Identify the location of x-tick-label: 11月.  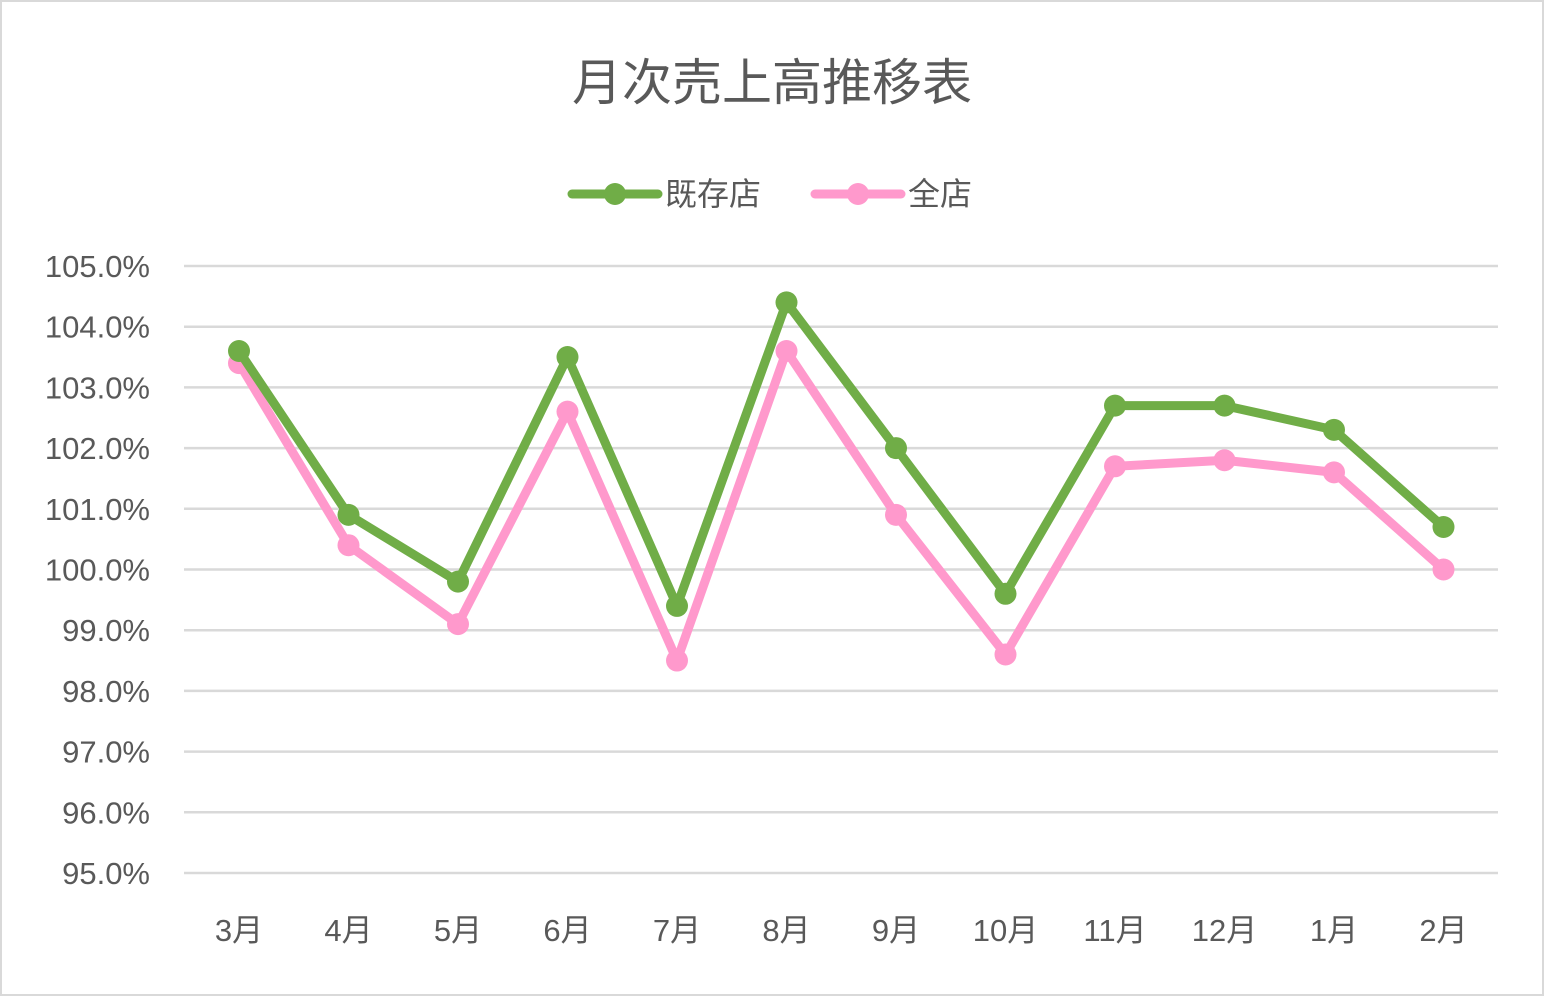
(1114, 930).